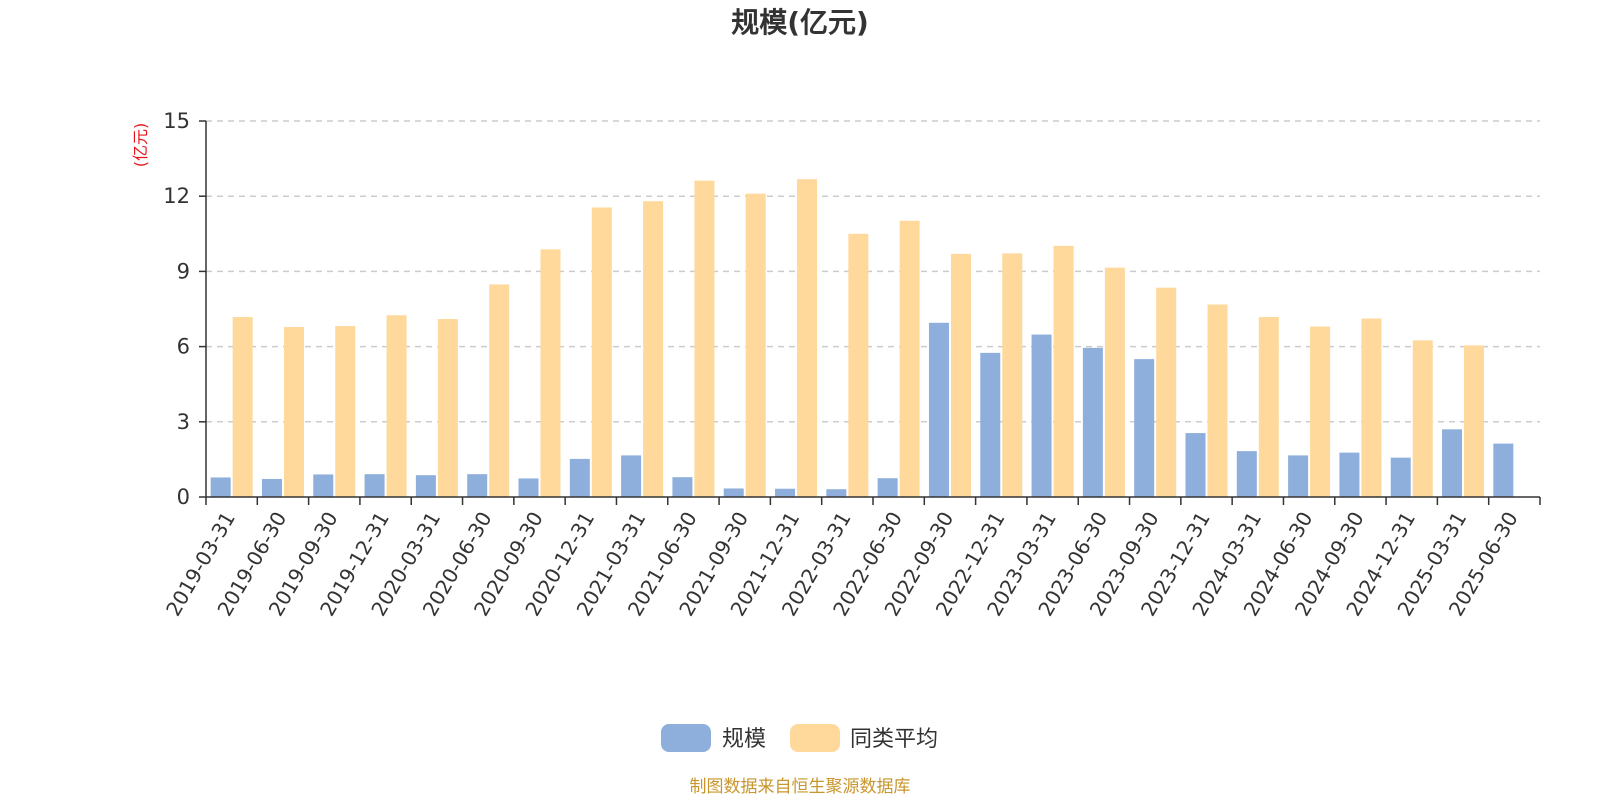 The width and height of the screenshot is (1600, 800). What do you see at coordinates (800, 787) in the screenshot?
I see `source-note: 制图数据来自恒生聚源数据库` at bounding box center [800, 787].